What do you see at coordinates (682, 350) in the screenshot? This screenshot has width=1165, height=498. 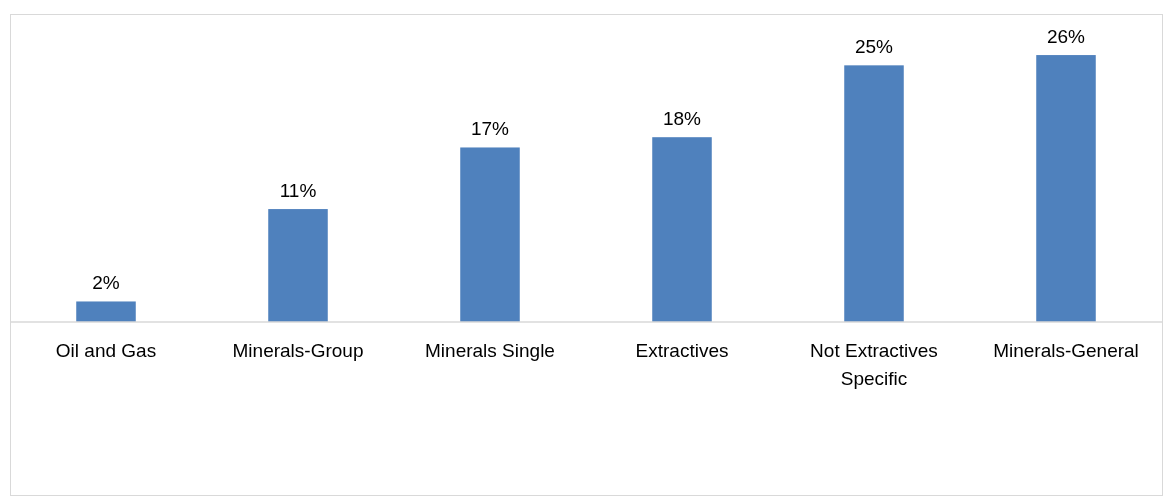 I see `x-tick-label: Extractives` at bounding box center [682, 350].